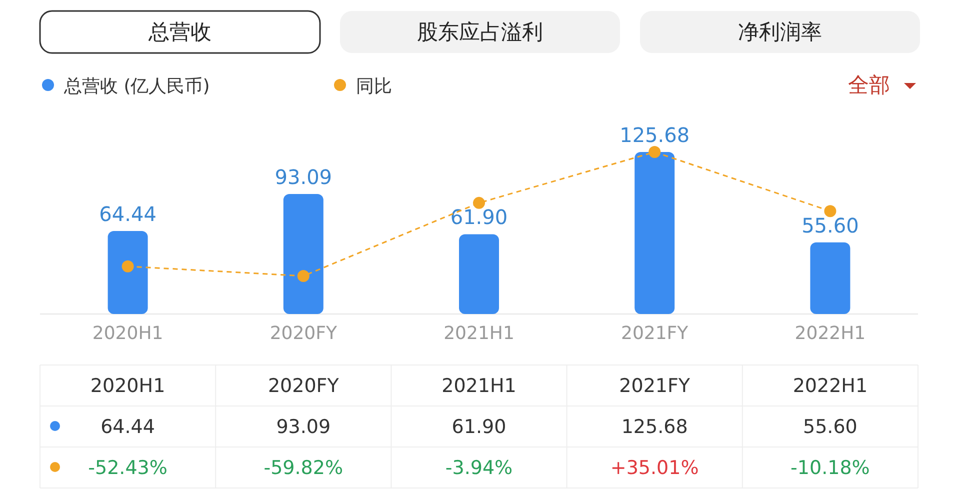 The width and height of the screenshot is (960, 490). What do you see at coordinates (830, 427) in the screenshot?
I see `data-label: 55.60` at bounding box center [830, 427].